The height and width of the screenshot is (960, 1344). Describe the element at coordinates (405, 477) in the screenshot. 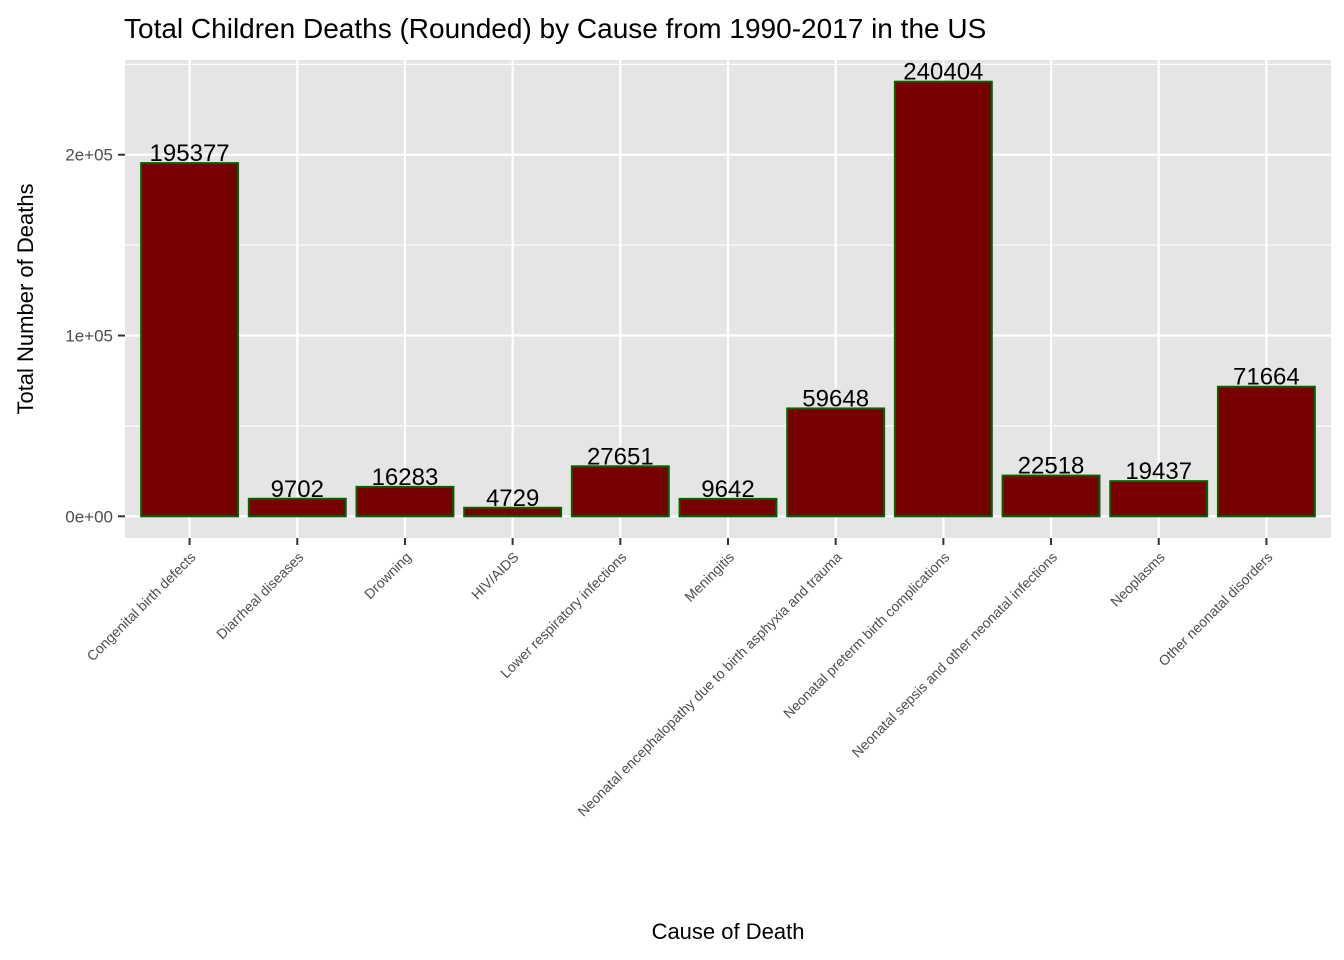

I see `bar-value-label: 16283` at that location.